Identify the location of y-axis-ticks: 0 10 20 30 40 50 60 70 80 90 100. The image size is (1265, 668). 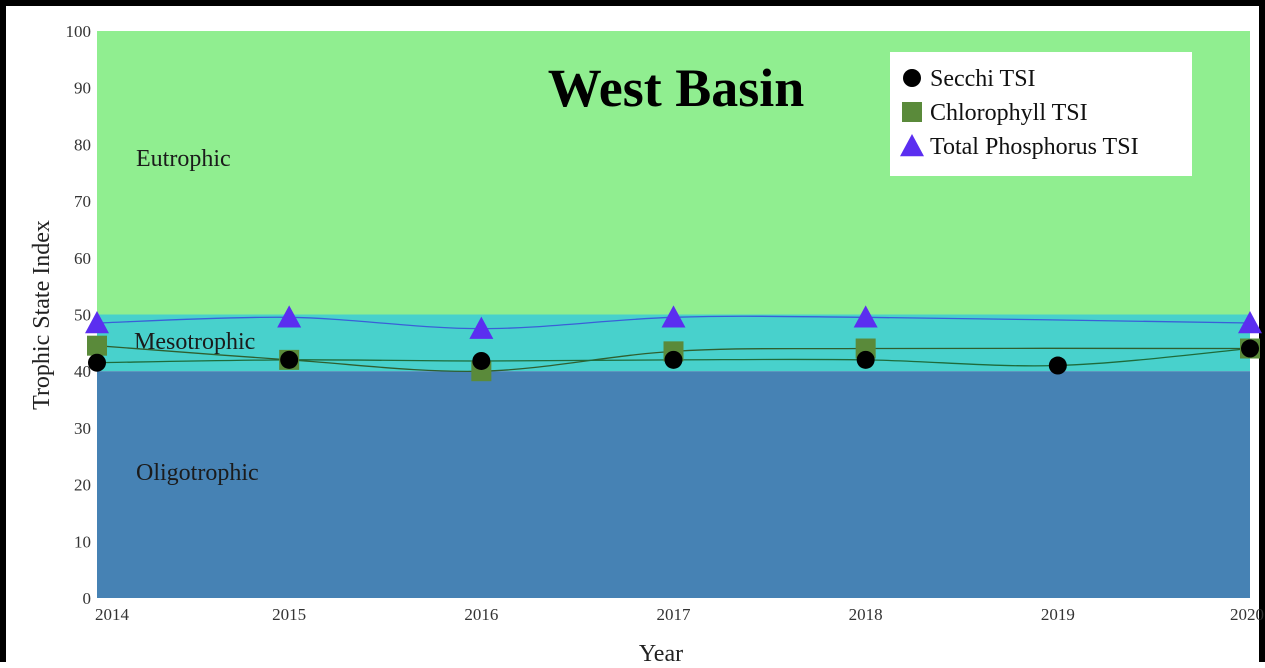
(79, 315).